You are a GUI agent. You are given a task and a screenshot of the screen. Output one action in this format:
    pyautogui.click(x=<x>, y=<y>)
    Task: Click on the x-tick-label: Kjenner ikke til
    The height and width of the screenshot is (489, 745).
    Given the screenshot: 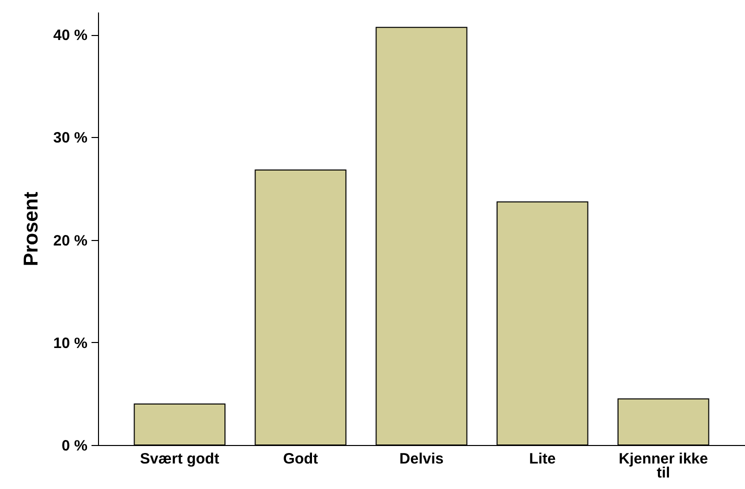 What is the action you would take?
    pyautogui.click(x=663, y=466)
    